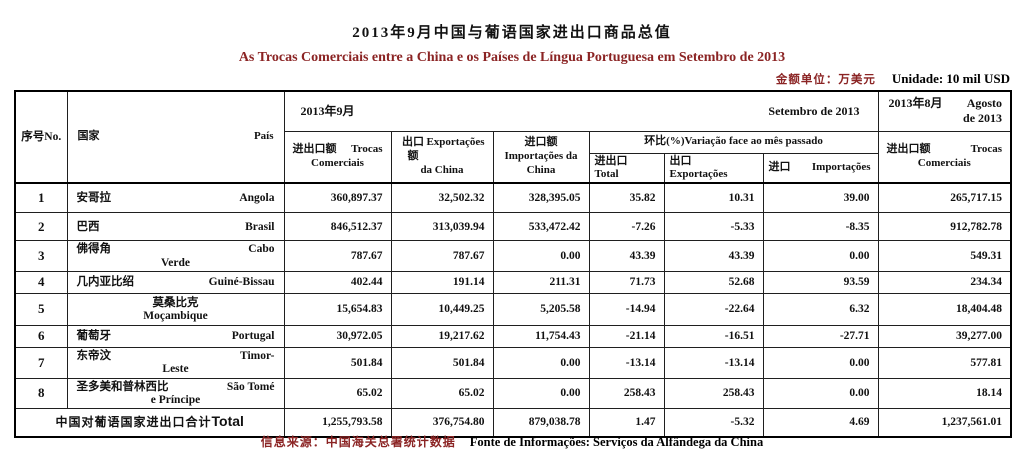 The height and width of the screenshot is (474, 1024). I want to click on value-cell: -22.64, so click(713, 309).